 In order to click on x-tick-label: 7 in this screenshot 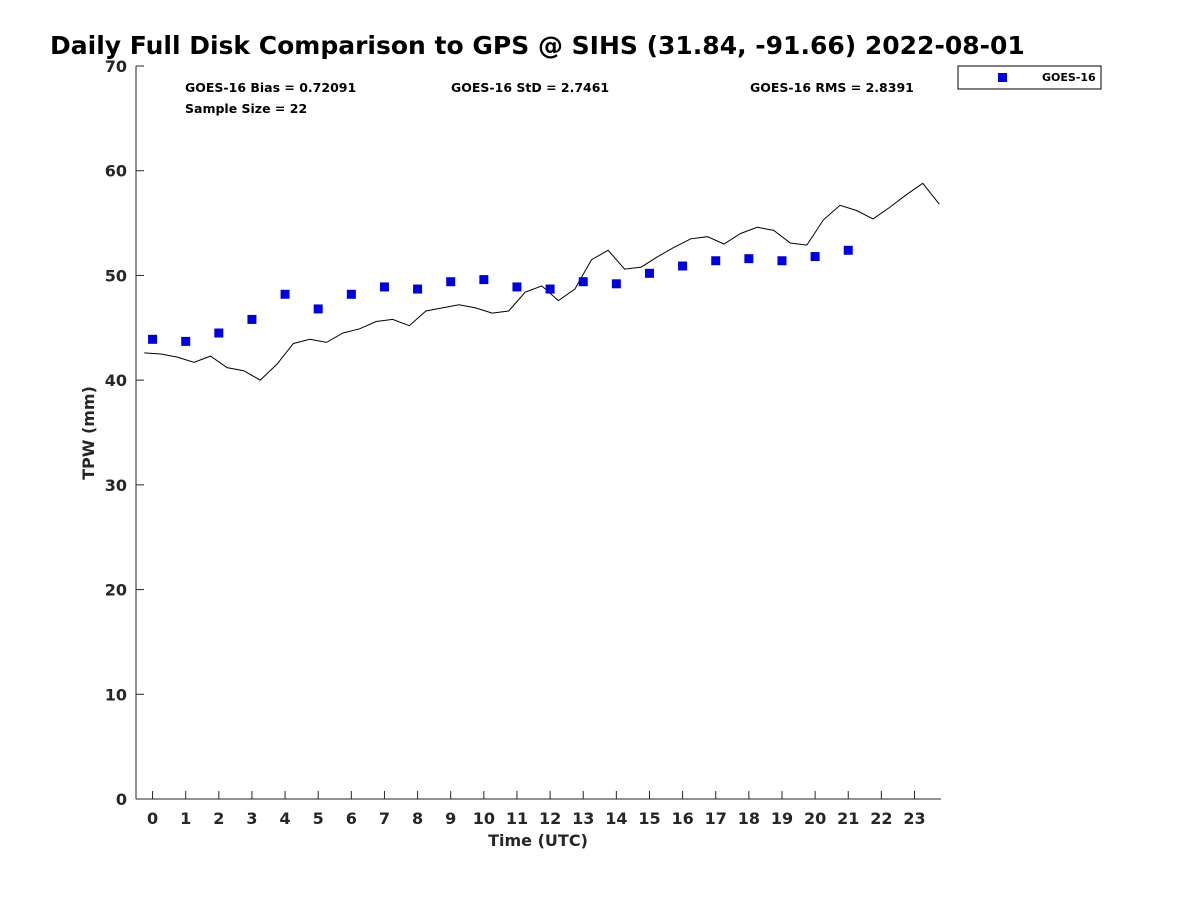, I will do `click(384, 818)`.